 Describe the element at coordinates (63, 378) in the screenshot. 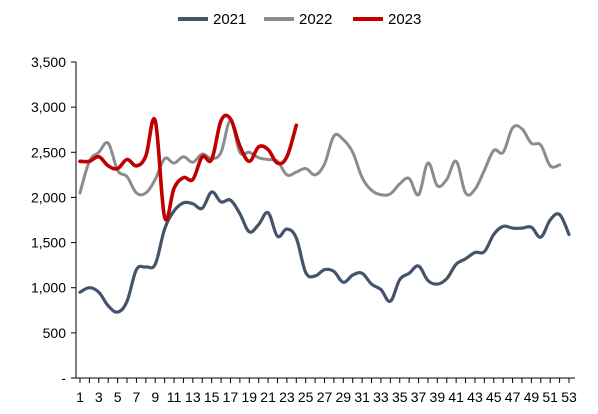

I see `y-tick-label: -` at that location.